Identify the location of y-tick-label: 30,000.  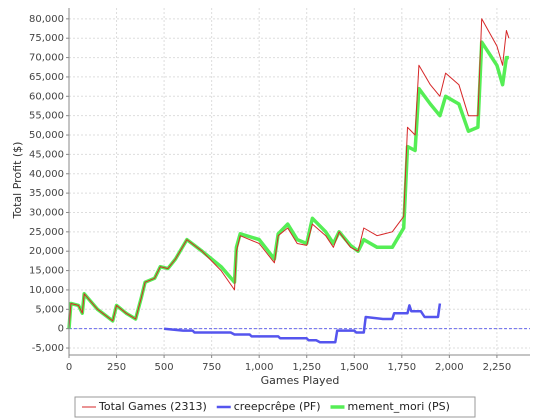
(46, 212).